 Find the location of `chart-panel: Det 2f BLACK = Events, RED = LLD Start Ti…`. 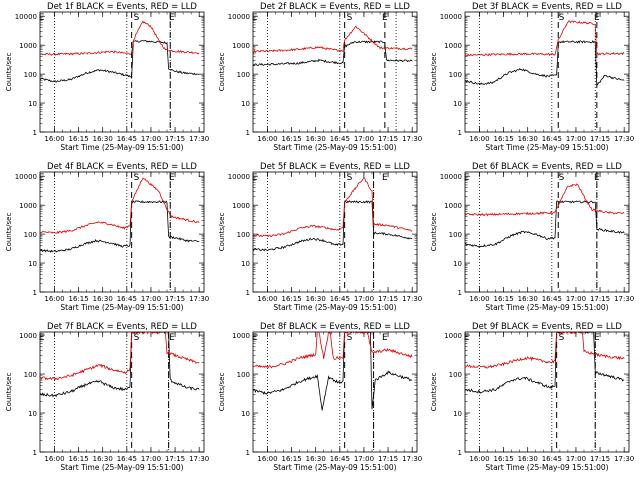

chart-panel: Det 2f BLACK = Events, RED = LLD Start Ti… is located at coordinates (320, 77).